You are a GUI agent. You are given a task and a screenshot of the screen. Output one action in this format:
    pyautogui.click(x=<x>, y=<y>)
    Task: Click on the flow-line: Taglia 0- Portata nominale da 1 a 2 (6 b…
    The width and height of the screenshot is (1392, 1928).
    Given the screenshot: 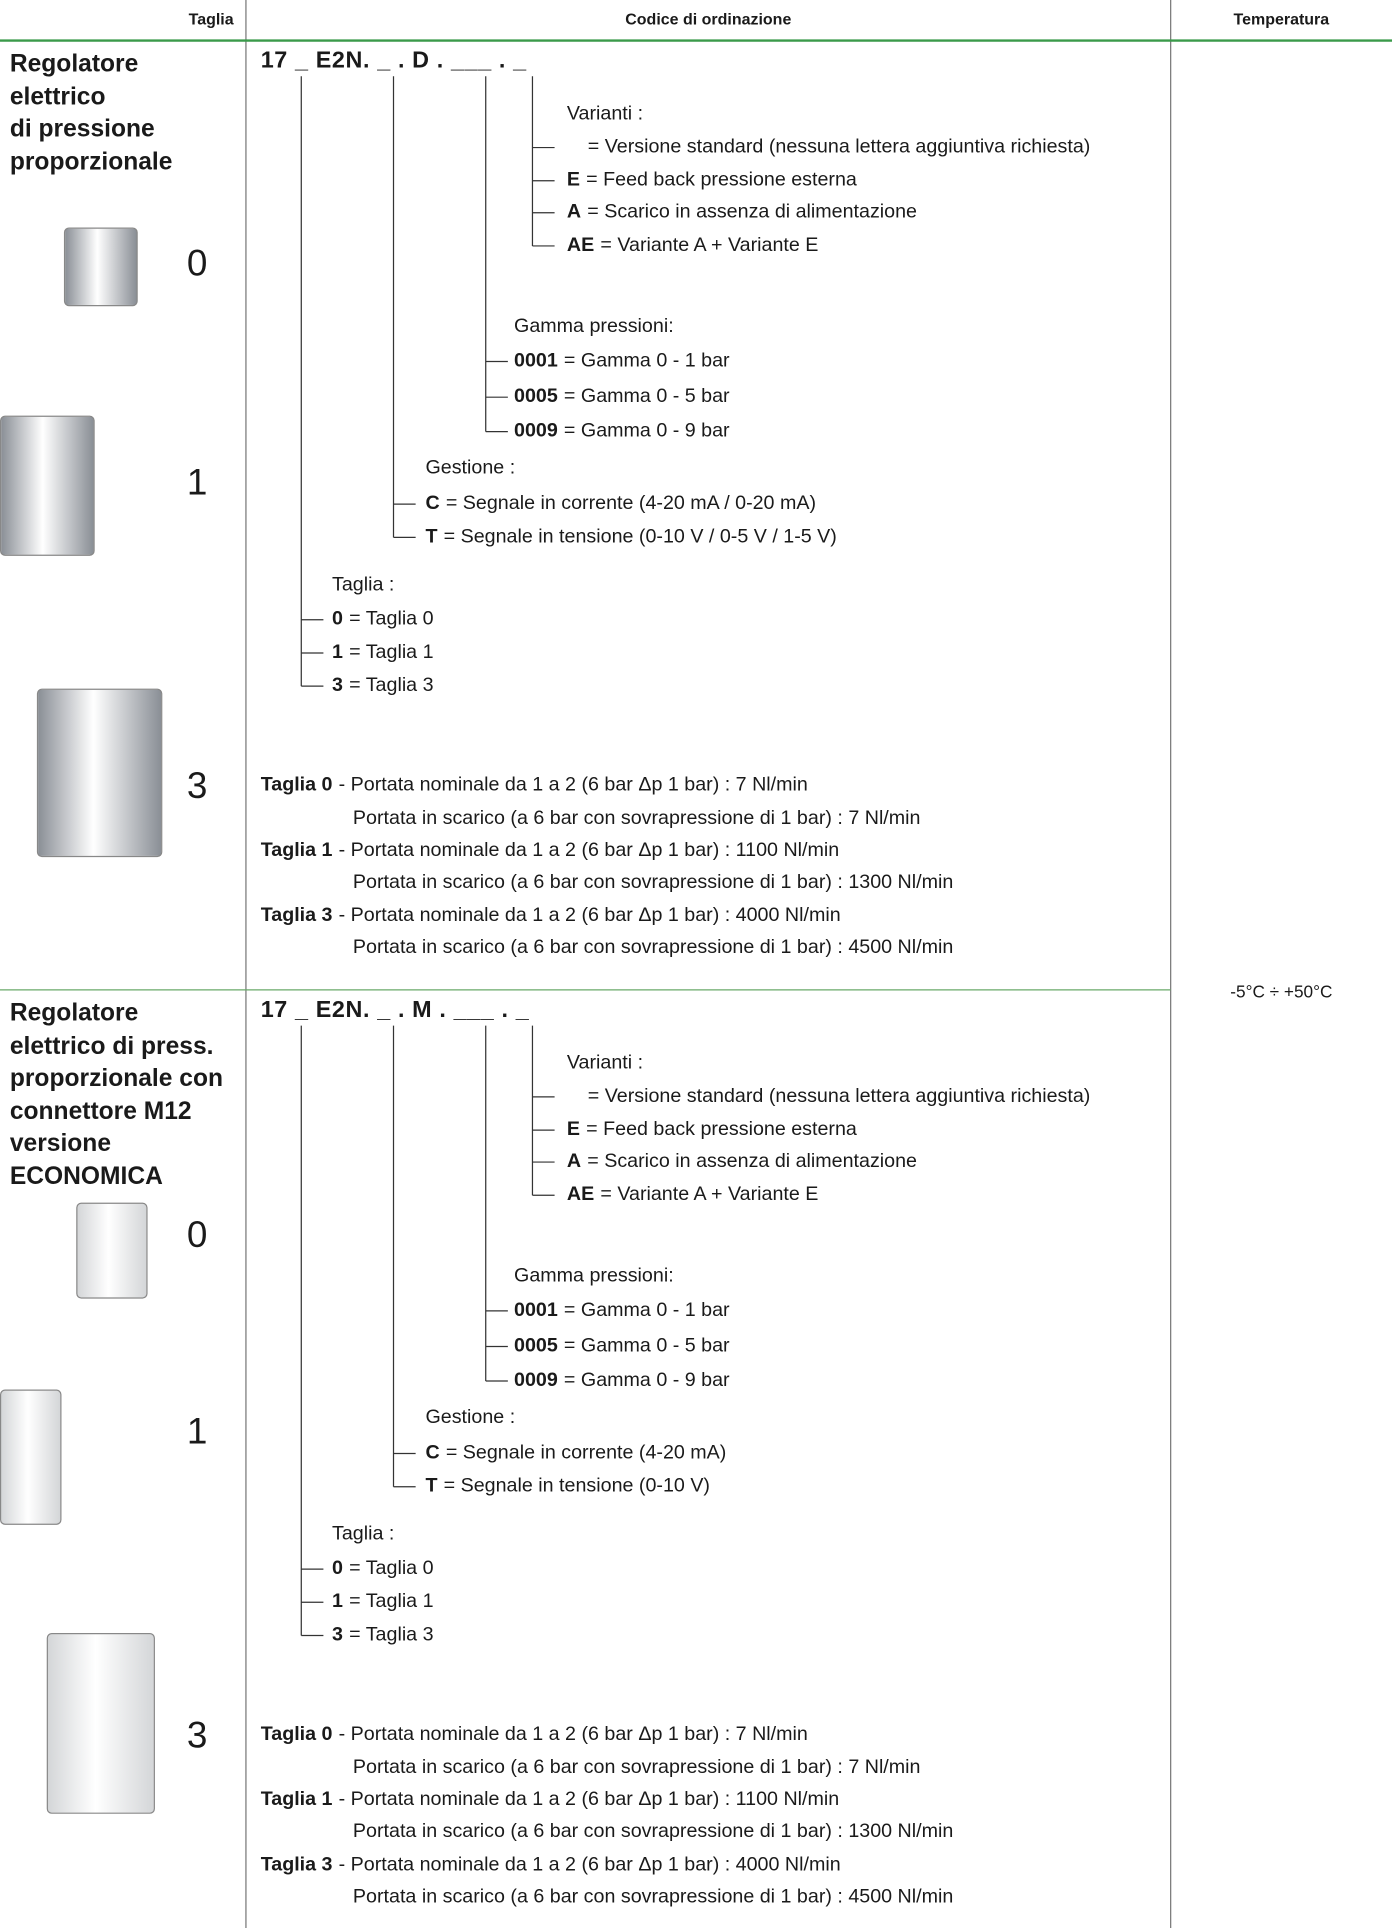 What is the action you would take?
    pyautogui.click(x=534, y=1735)
    